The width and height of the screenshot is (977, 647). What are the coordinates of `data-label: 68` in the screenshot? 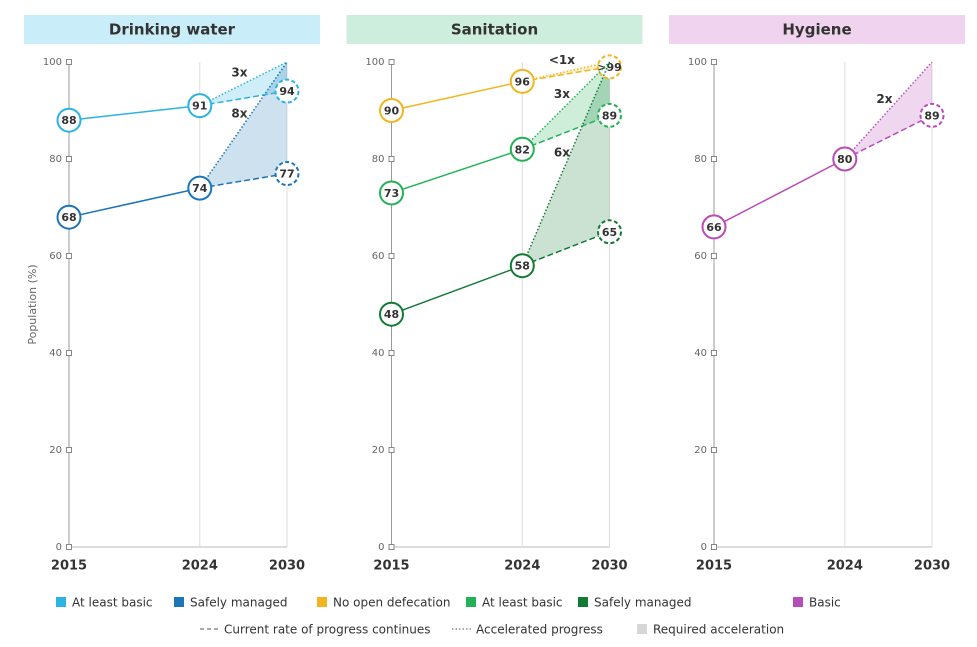 It's located at (68, 217).